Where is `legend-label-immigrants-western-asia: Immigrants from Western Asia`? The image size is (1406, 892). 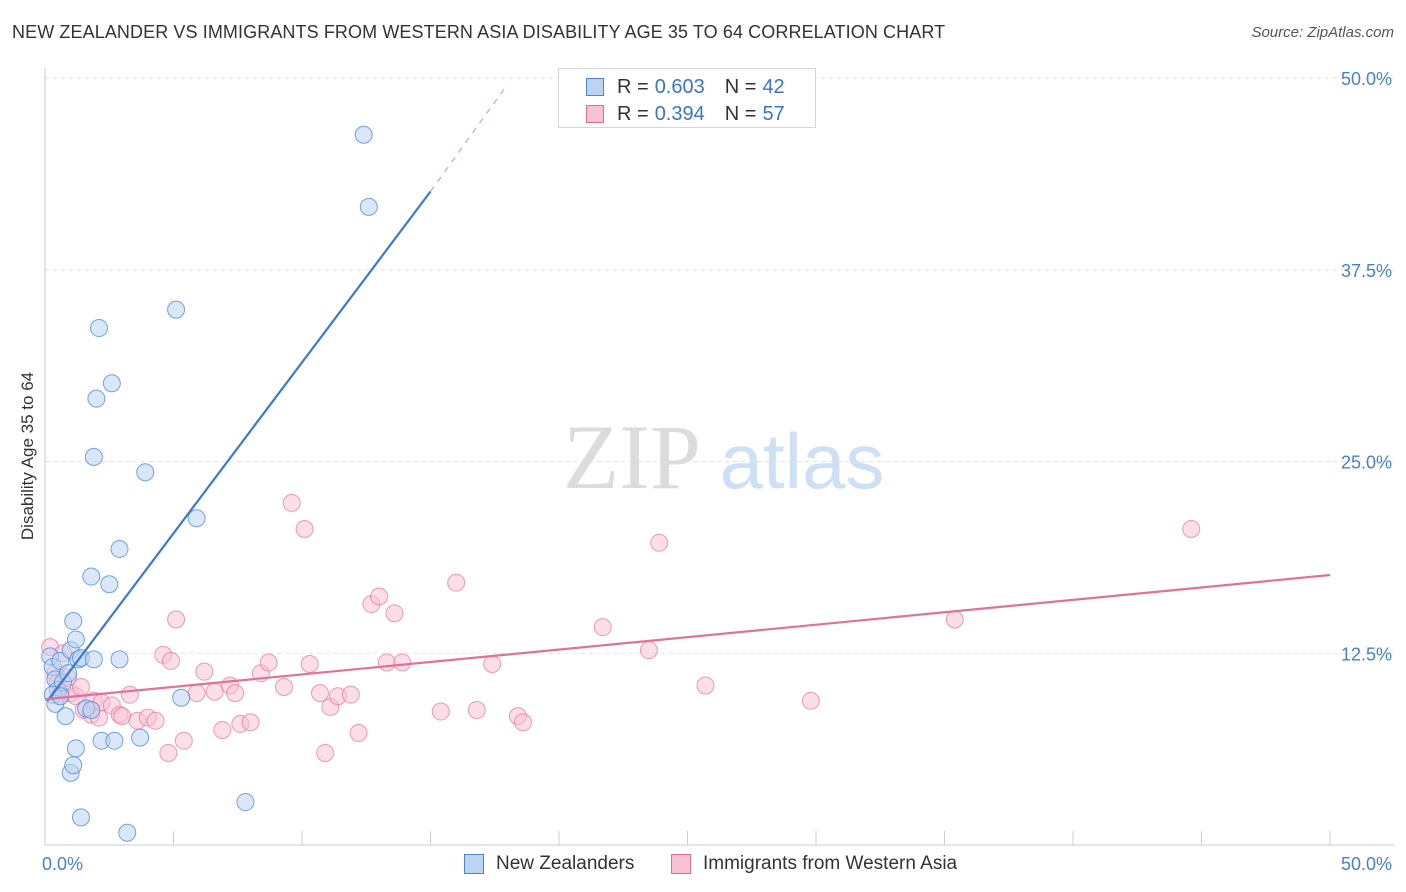 legend-label-immigrants-western-asia: Immigrants from Western Asia is located at coordinates (830, 863).